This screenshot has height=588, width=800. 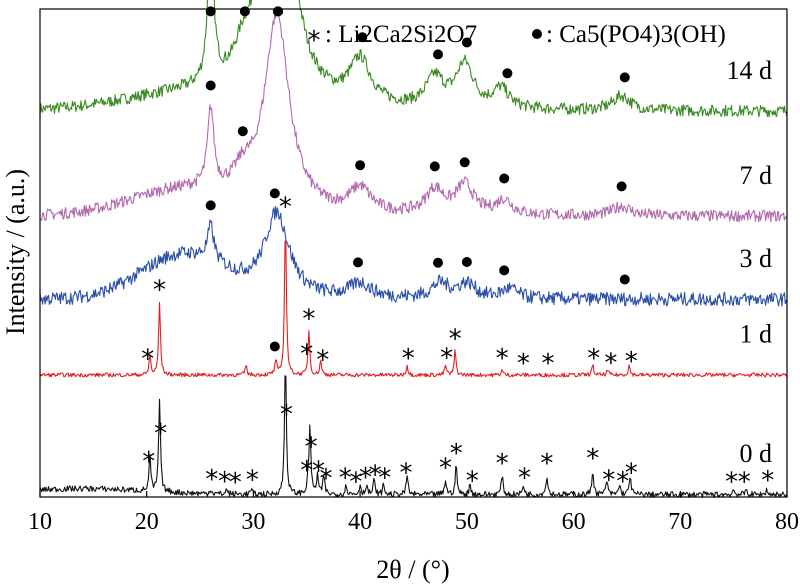 What do you see at coordinates (306, 355) in the screenshot?
I see `lcs-marker-1d-3: *` at bounding box center [306, 355].